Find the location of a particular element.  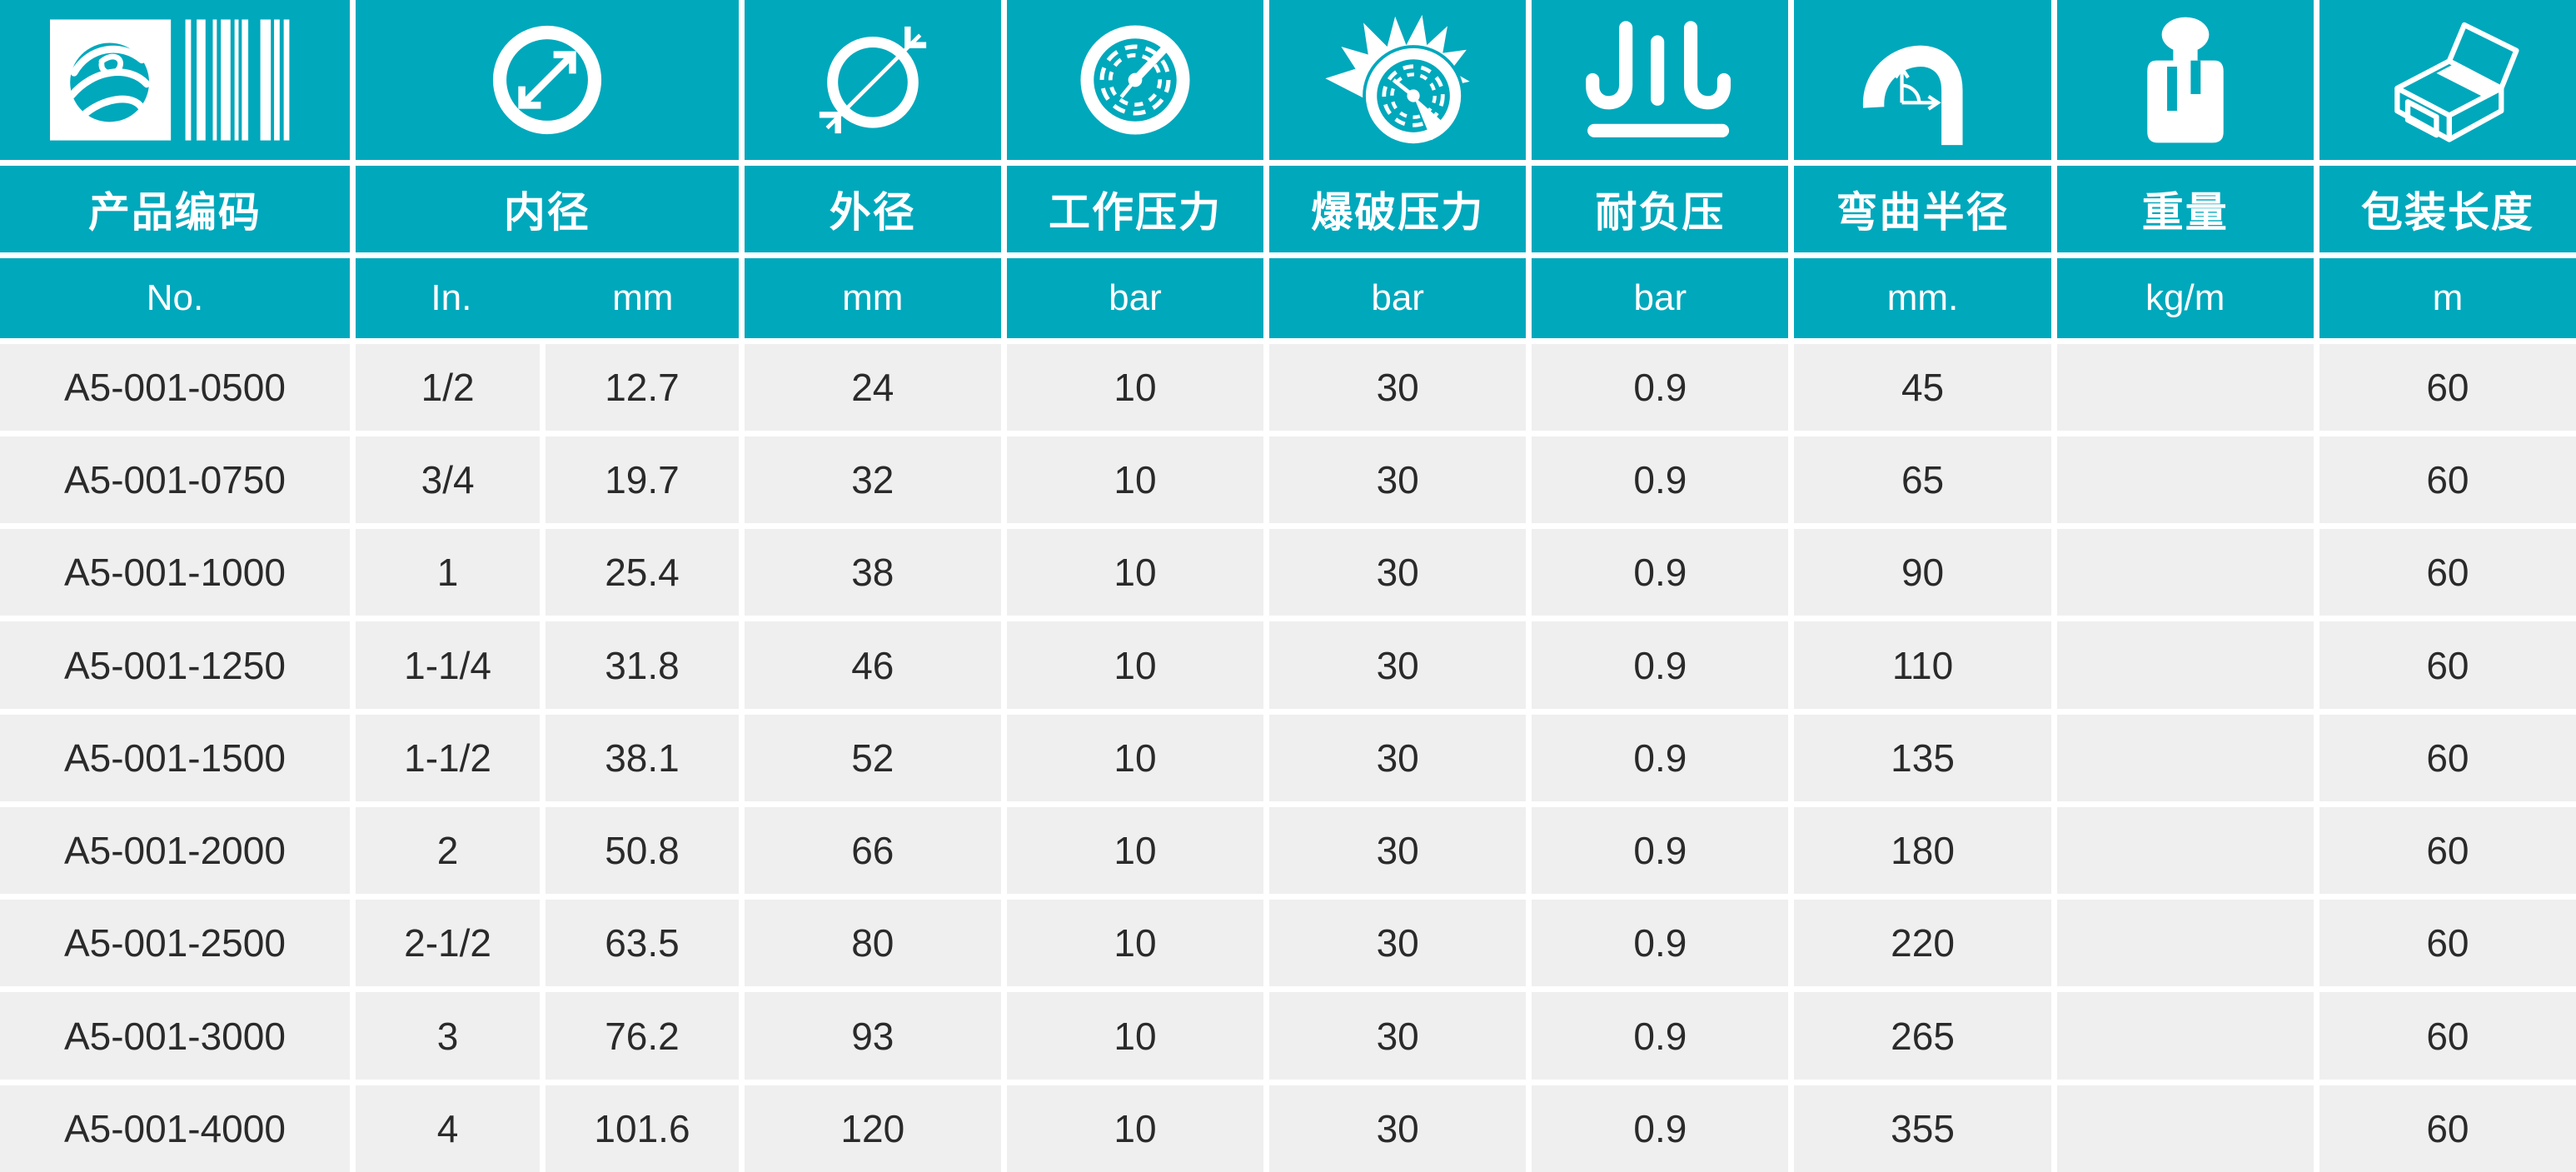

data-cell: 1/2 is located at coordinates (448, 387).